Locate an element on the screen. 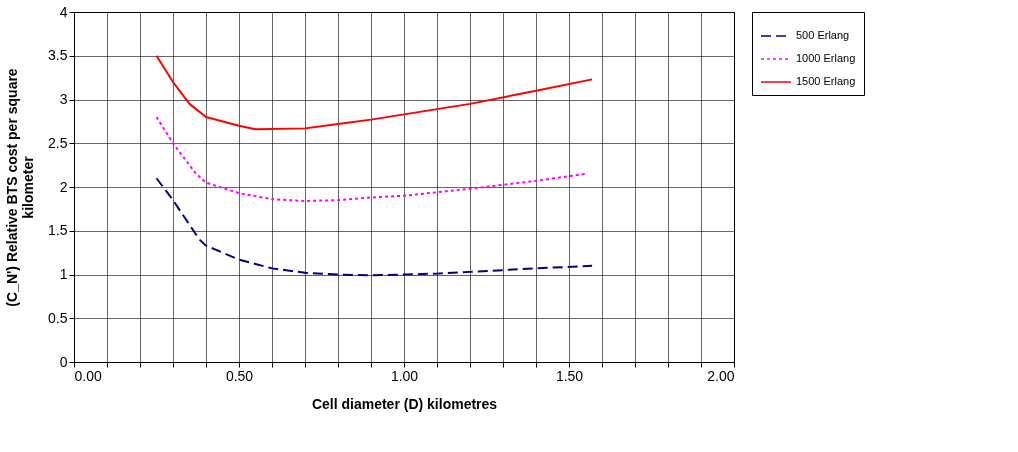  legend-label: 500 Erlang is located at coordinates (823, 35).